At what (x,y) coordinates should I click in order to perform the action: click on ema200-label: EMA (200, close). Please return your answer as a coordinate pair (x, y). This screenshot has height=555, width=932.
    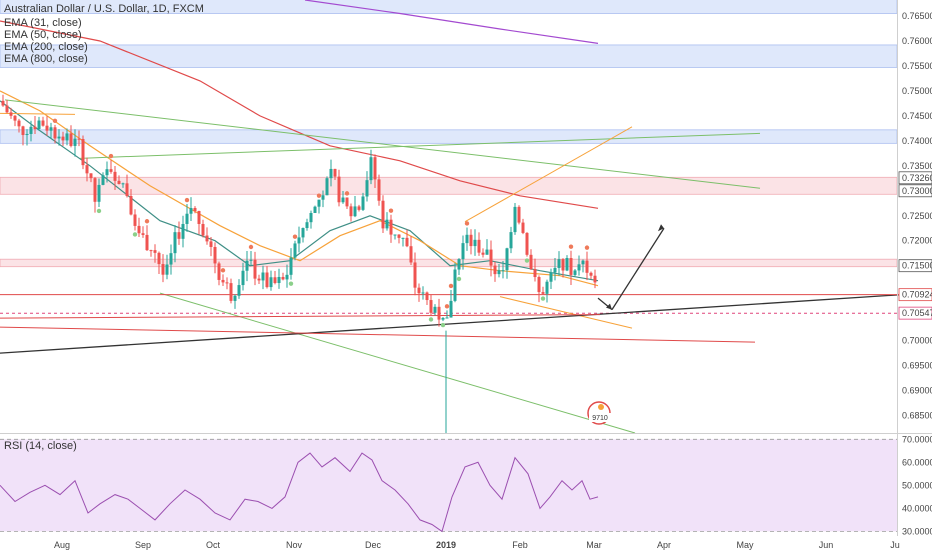
    Looking at the image, I should click on (46, 47).